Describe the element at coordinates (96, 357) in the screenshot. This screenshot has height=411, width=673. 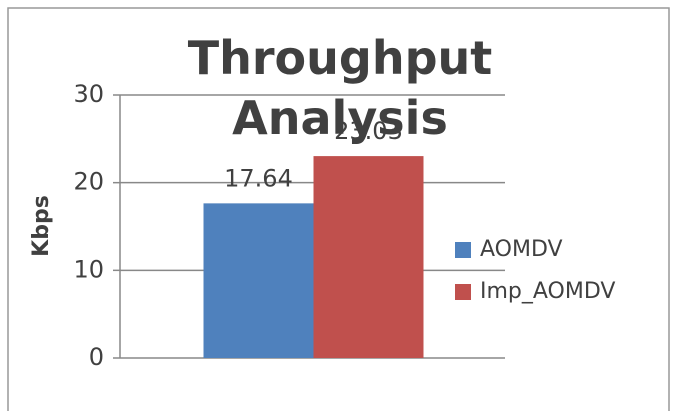
I see `y-tick-label: 0` at that location.